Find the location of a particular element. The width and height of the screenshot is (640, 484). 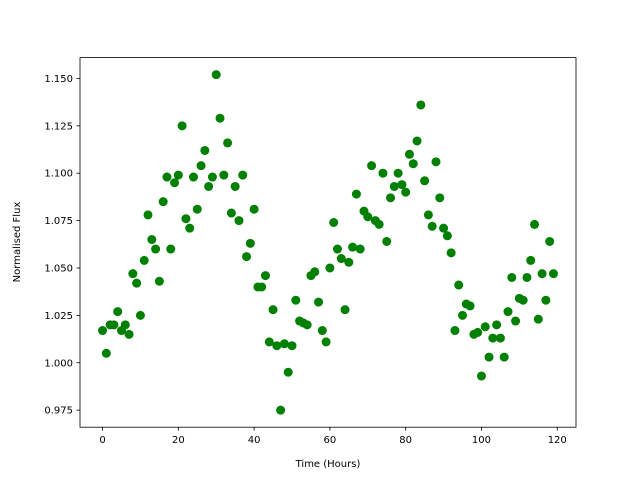

x-tick-label: 20 is located at coordinates (178, 440).